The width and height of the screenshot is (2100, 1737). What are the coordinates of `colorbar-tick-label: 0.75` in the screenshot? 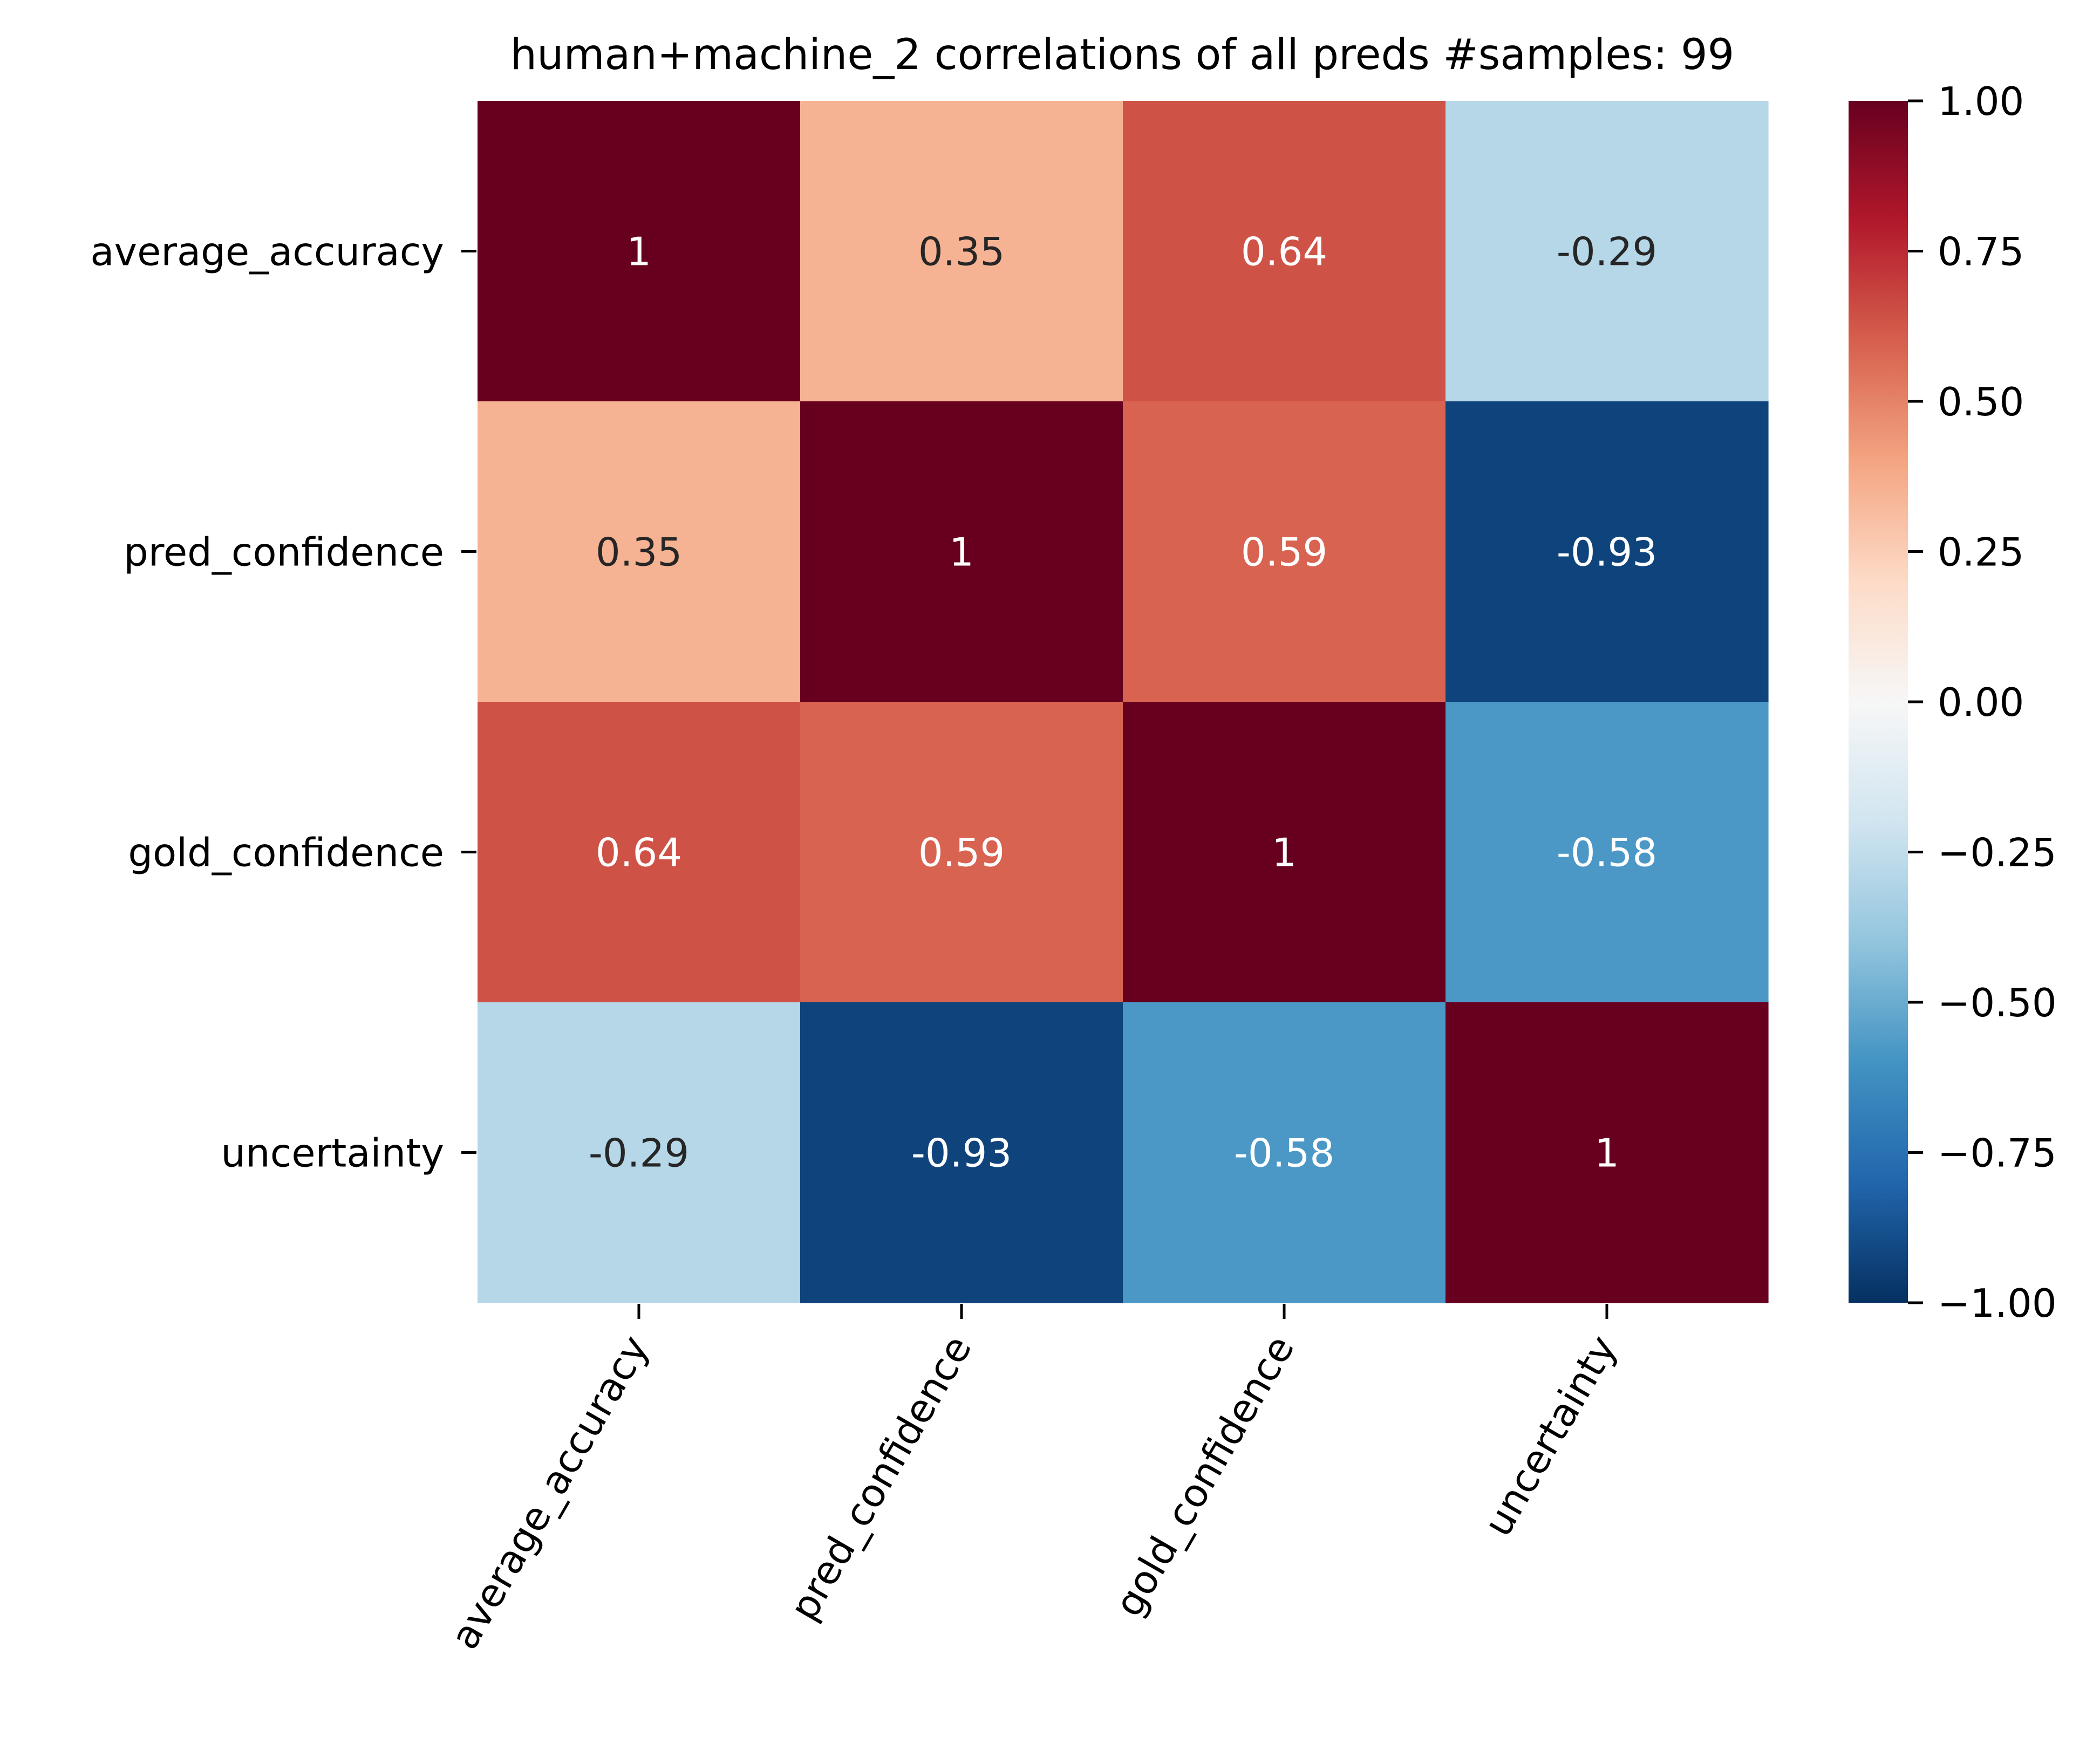 It's located at (1981, 252).